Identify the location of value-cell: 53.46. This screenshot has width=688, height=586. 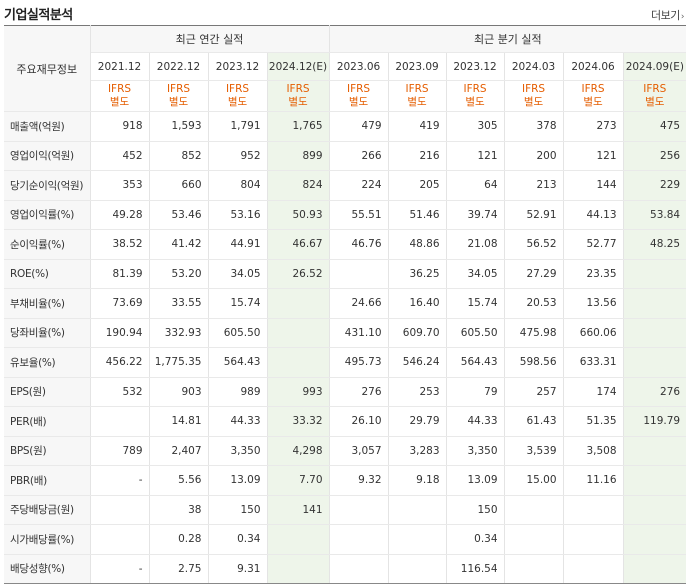
(179, 214).